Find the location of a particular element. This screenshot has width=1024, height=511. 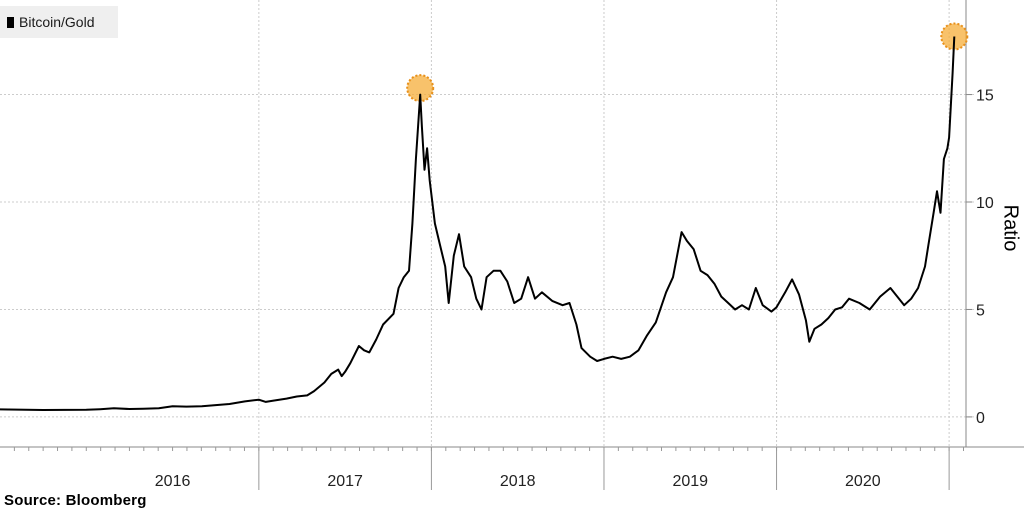

legend-label: Bitcoin/Gold is located at coordinates (57, 22).